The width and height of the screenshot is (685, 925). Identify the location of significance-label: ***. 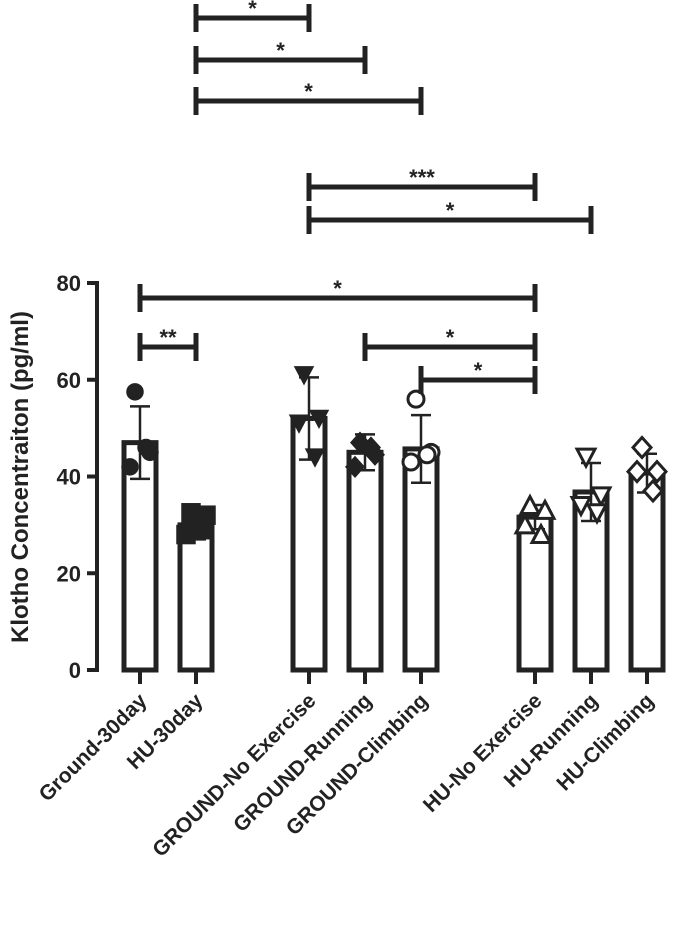
(422, 177).